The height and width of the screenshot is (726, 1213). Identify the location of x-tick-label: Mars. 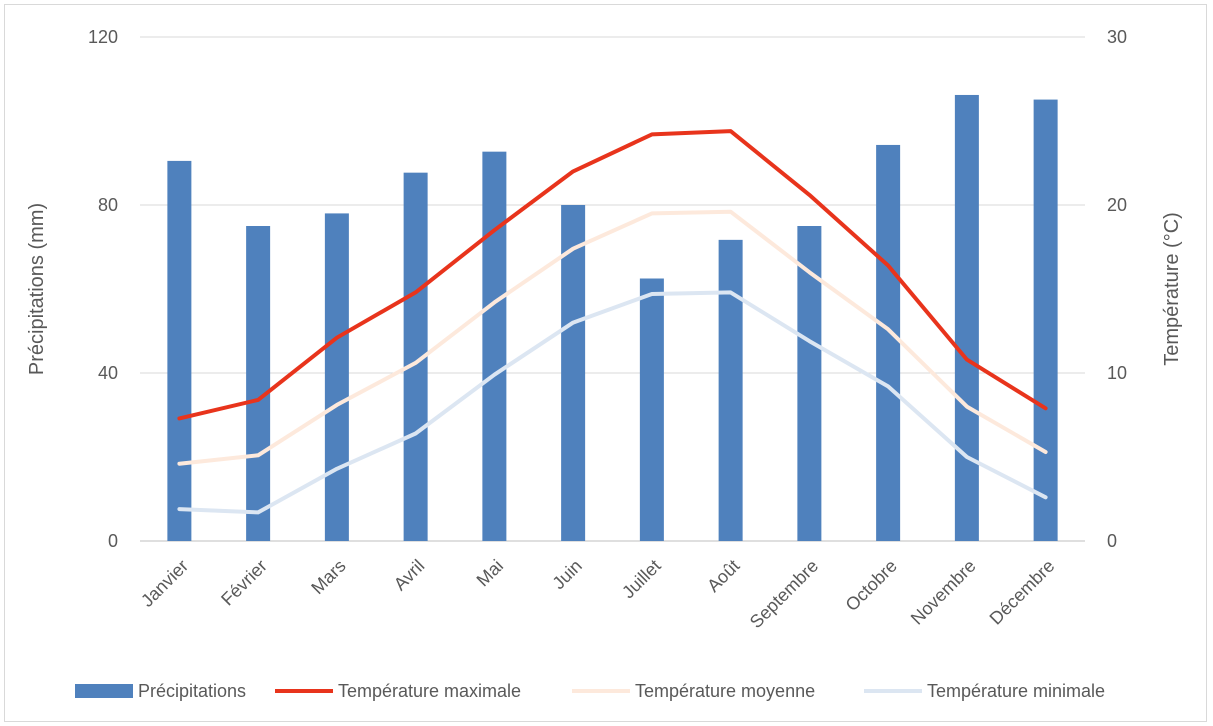
(328, 577).